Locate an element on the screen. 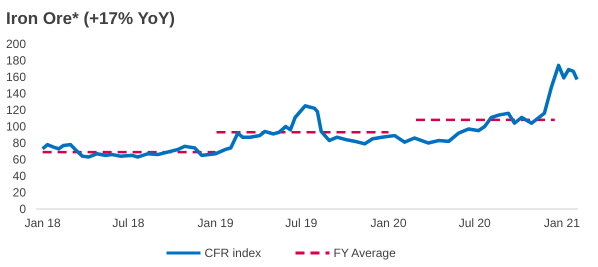 This screenshot has width=598, height=267. x-tick-label: Jul 20 is located at coordinates (475, 223).